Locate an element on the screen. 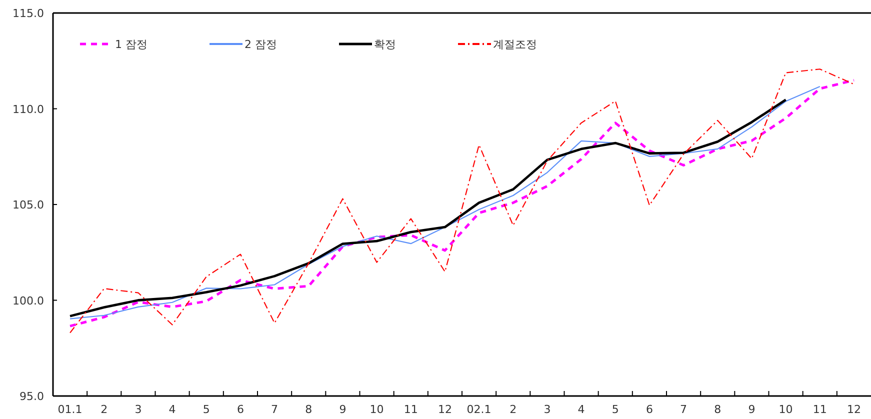 The image size is (871, 419). x-tick-label: 02.1 is located at coordinates (479, 409).